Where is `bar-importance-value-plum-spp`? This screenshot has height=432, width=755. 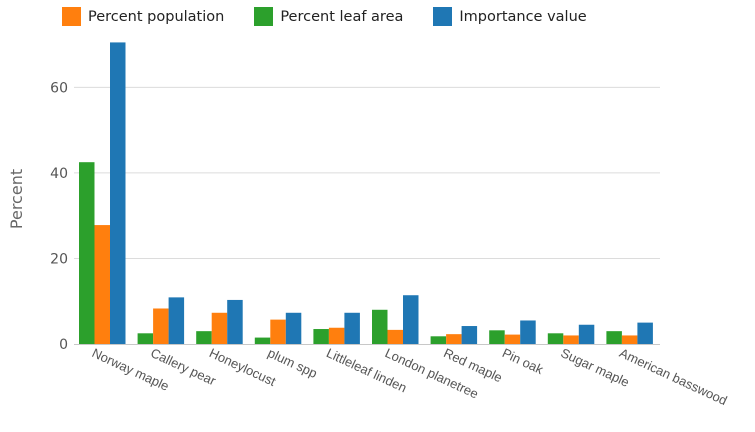 bar-importance-value-plum-spp is located at coordinates (293, 328).